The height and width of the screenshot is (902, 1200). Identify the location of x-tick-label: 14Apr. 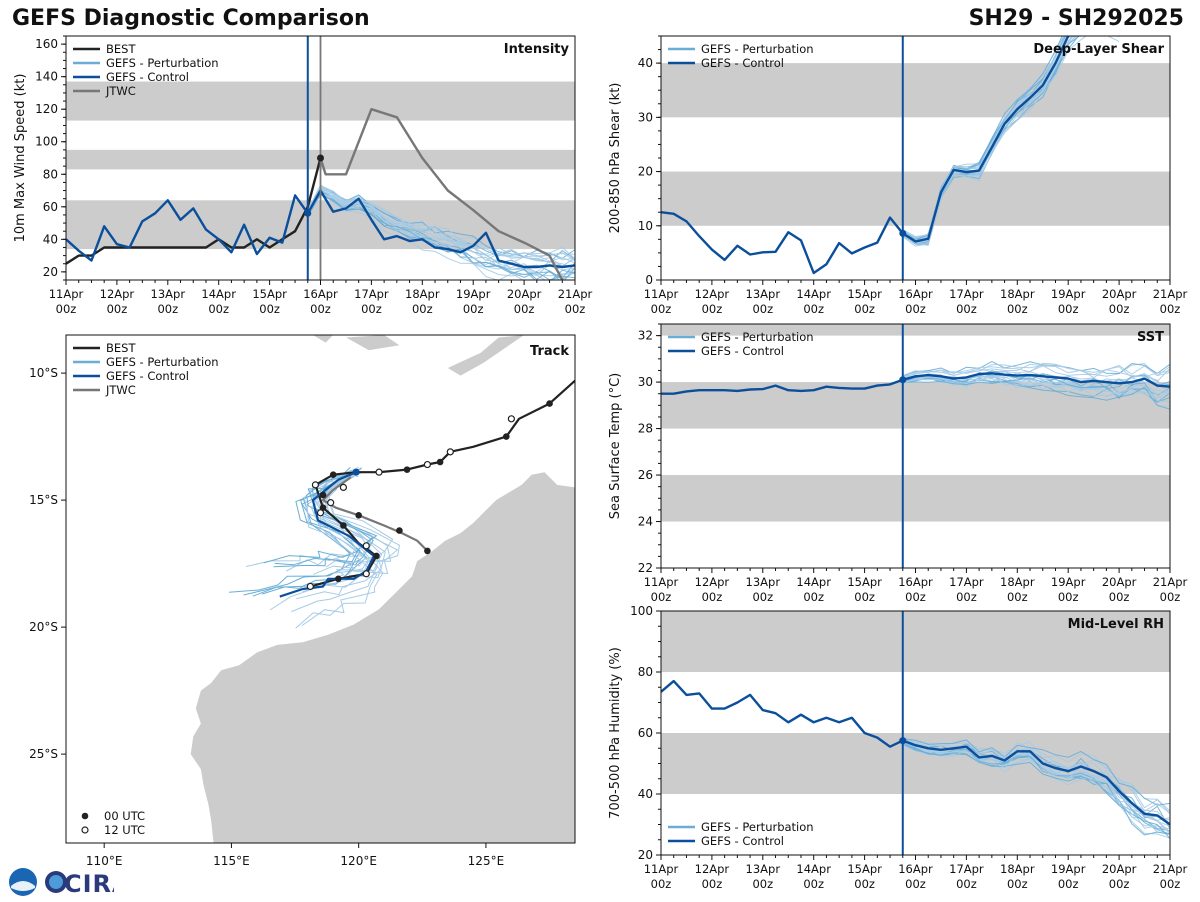
(218, 294).